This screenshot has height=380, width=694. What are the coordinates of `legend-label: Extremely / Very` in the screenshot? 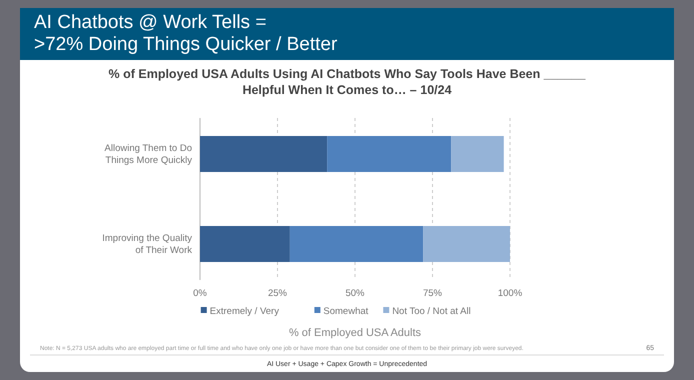 It's located at (245, 311).